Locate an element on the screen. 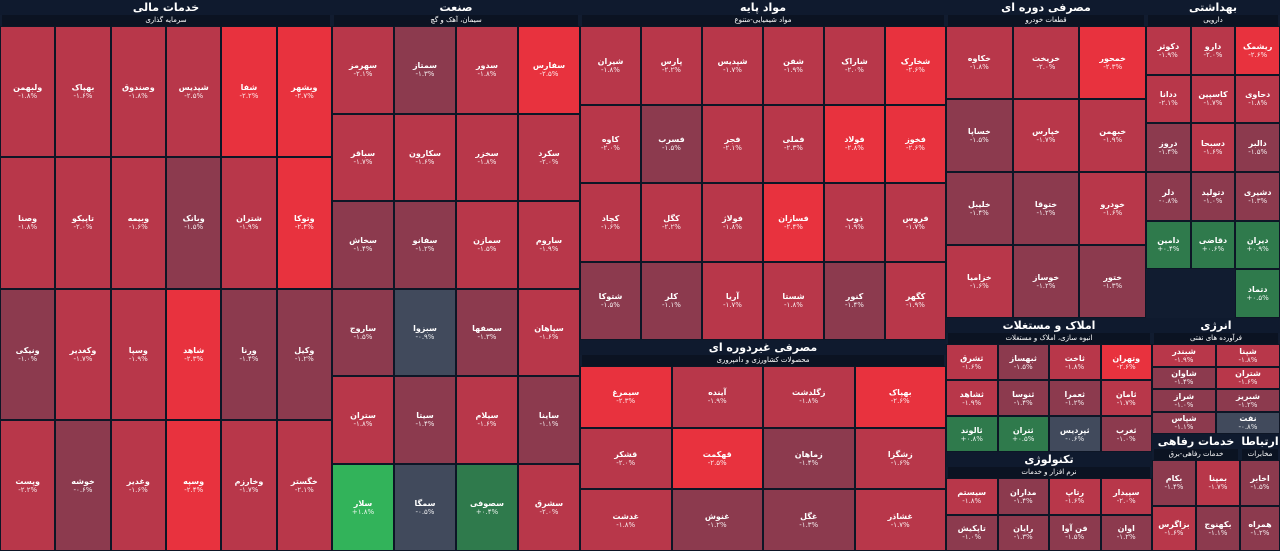  stock-tile: کلر -۱.۱% is located at coordinates (671, 300).